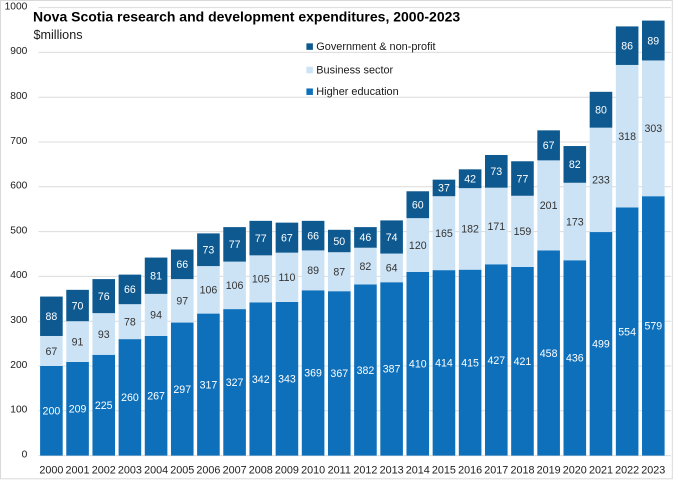  Describe the element at coordinates (18, 230) in the screenshot. I see `svg-text: 500` at that location.